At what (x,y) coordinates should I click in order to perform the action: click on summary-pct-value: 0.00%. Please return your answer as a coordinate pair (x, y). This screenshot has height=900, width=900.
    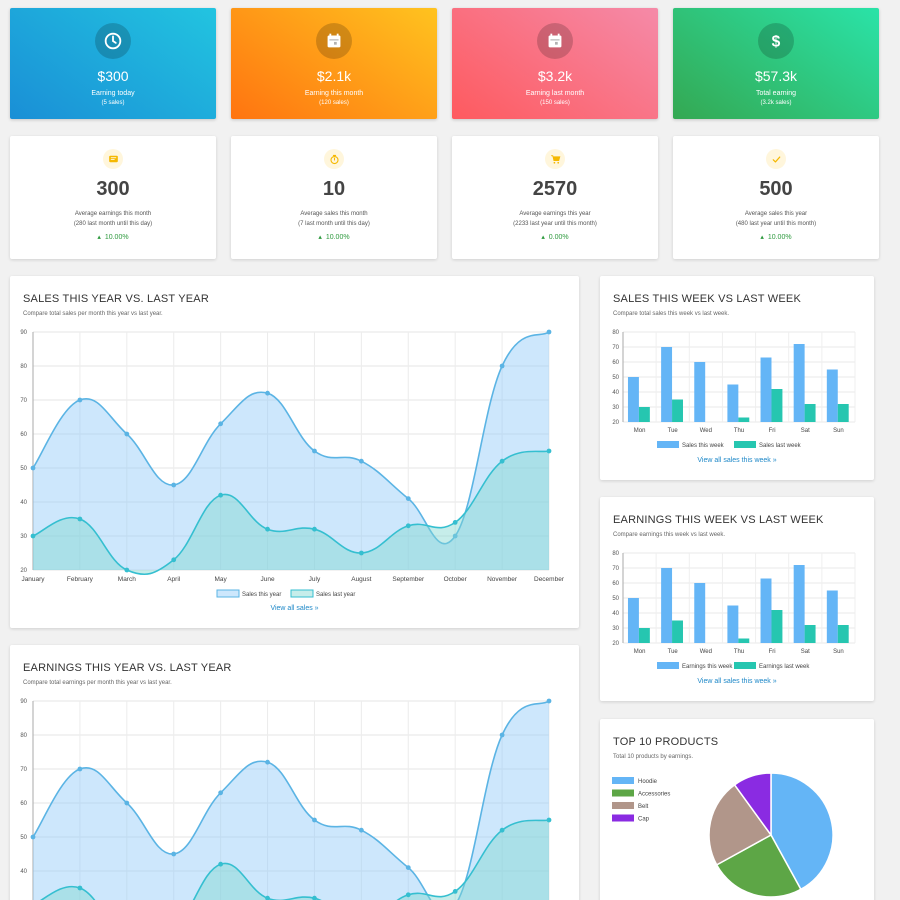
    Looking at the image, I should click on (558, 237).